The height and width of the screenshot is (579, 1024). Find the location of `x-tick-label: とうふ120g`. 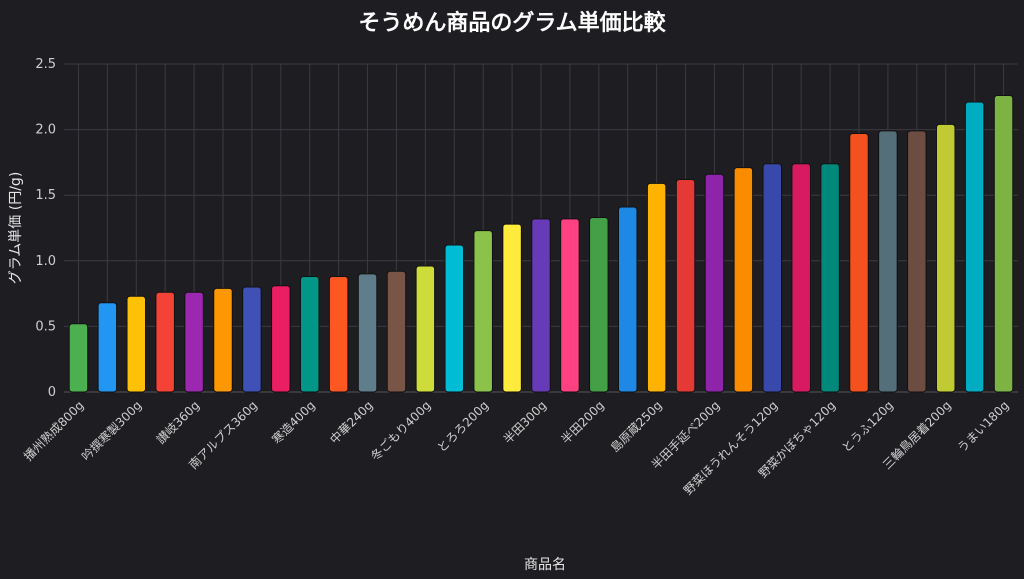

x-tick-label: とうふ120g is located at coordinates (867, 426).